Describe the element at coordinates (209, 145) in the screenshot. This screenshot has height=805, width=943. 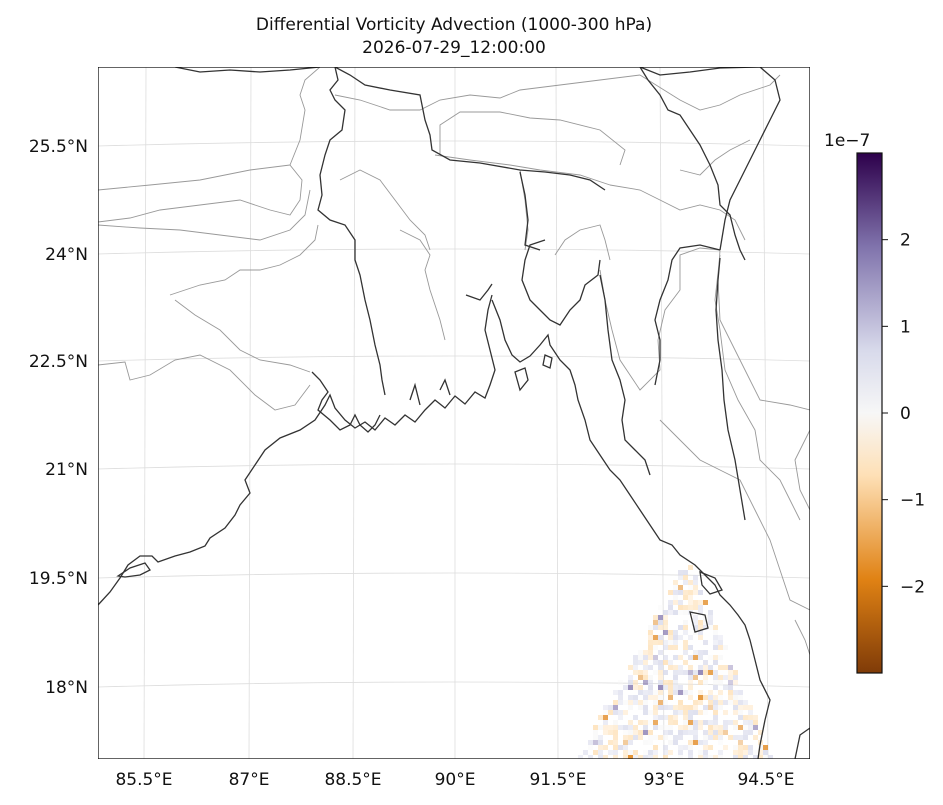
I see `border-west-bengal-bihar` at that location.